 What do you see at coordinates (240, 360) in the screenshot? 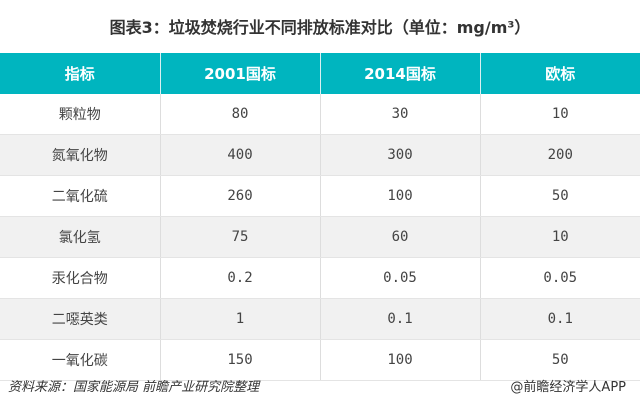
I see `table-cell: 150` at bounding box center [240, 360].